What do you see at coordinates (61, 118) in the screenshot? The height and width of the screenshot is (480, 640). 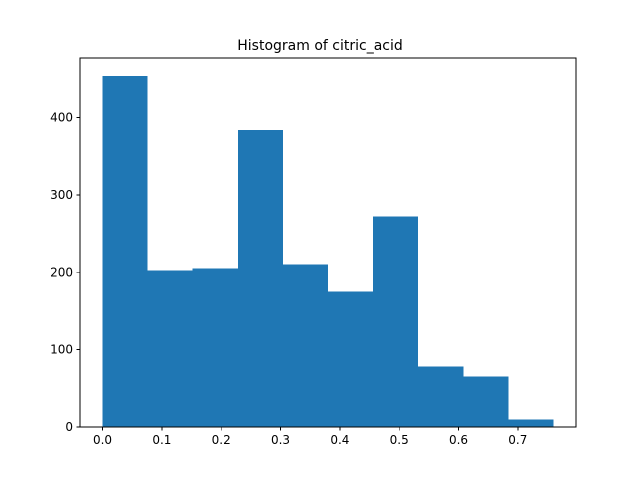 I see `y-tick-label: 400` at bounding box center [61, 118].